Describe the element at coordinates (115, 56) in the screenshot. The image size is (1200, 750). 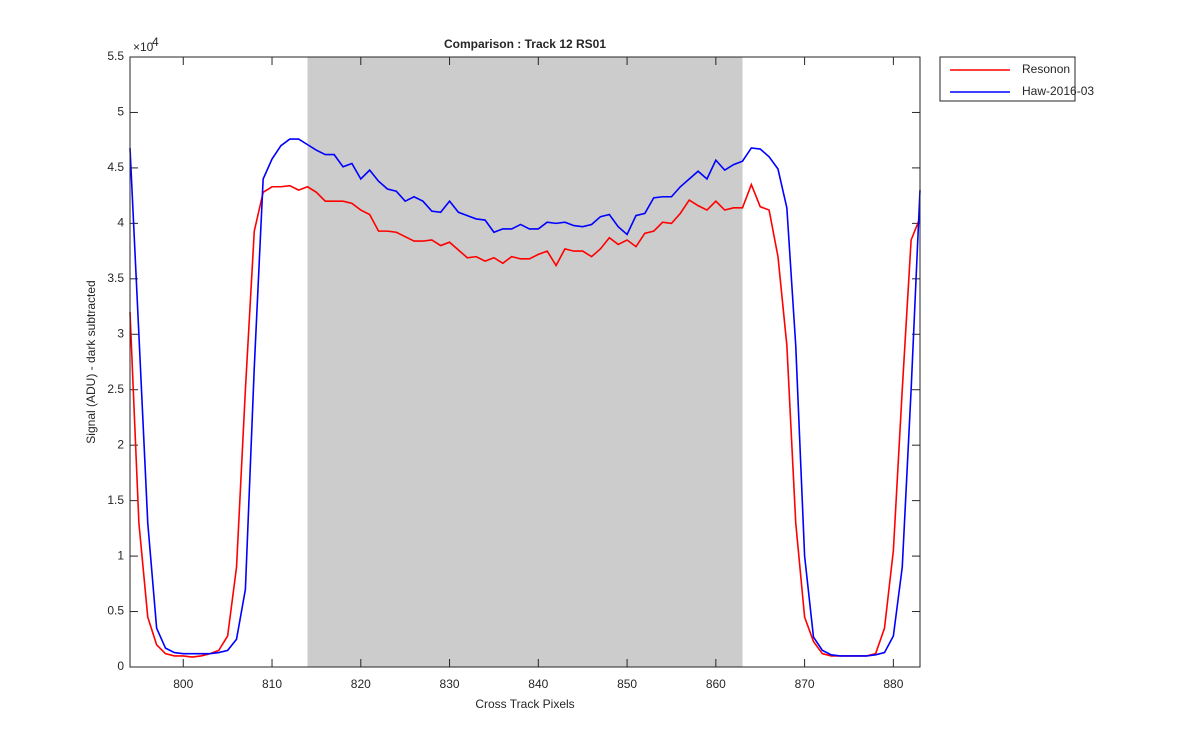
I see `y-tick-label: 5.5` at that location.